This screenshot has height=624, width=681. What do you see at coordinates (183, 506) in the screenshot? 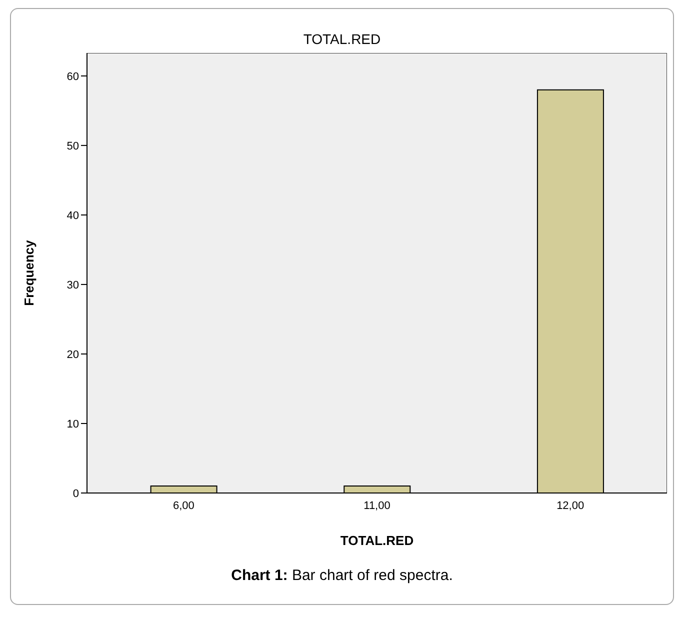
I see `x-tick-label: 6,00` at bounding box center [183, 506].